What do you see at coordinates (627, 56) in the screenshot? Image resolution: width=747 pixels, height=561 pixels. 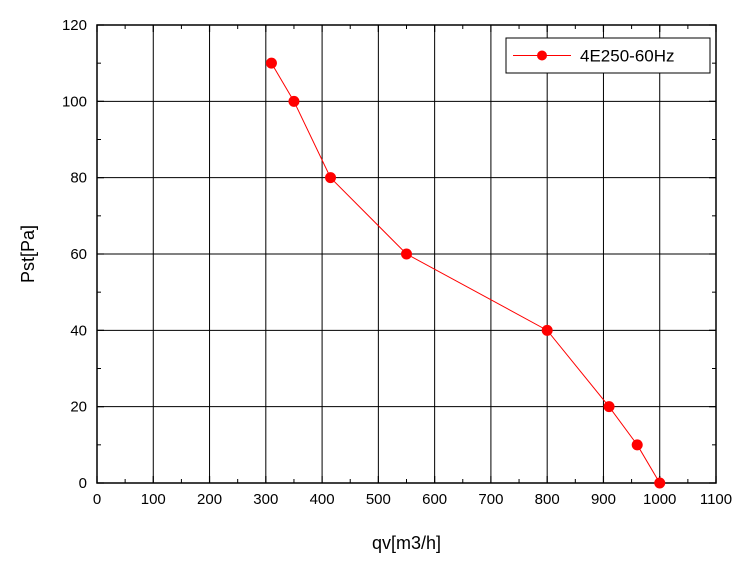 I see `legend-label: 4E250-60Hz` at bounding box center [627, 56].